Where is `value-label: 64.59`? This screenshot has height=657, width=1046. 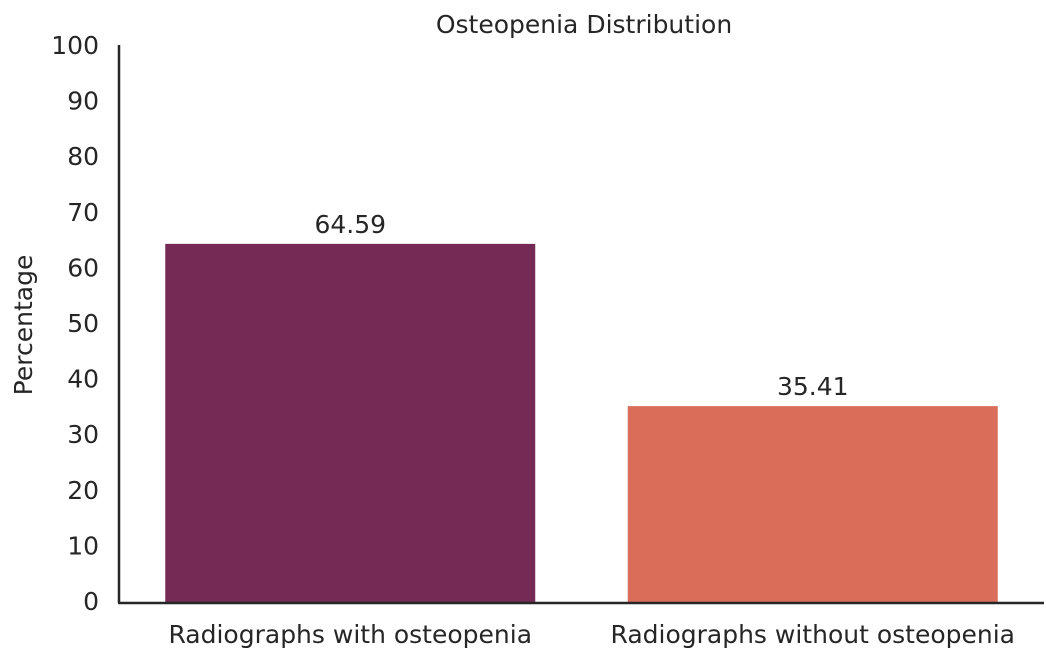
value-label: 64.59 is located at coordinates (350, 224).